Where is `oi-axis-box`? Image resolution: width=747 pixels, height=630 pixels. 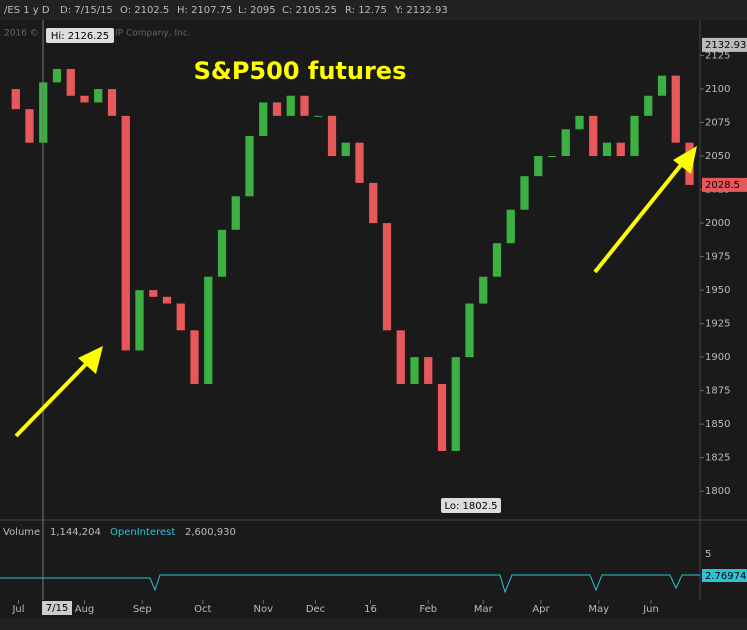 oi-axis-box is located at coordinates (724, 575).